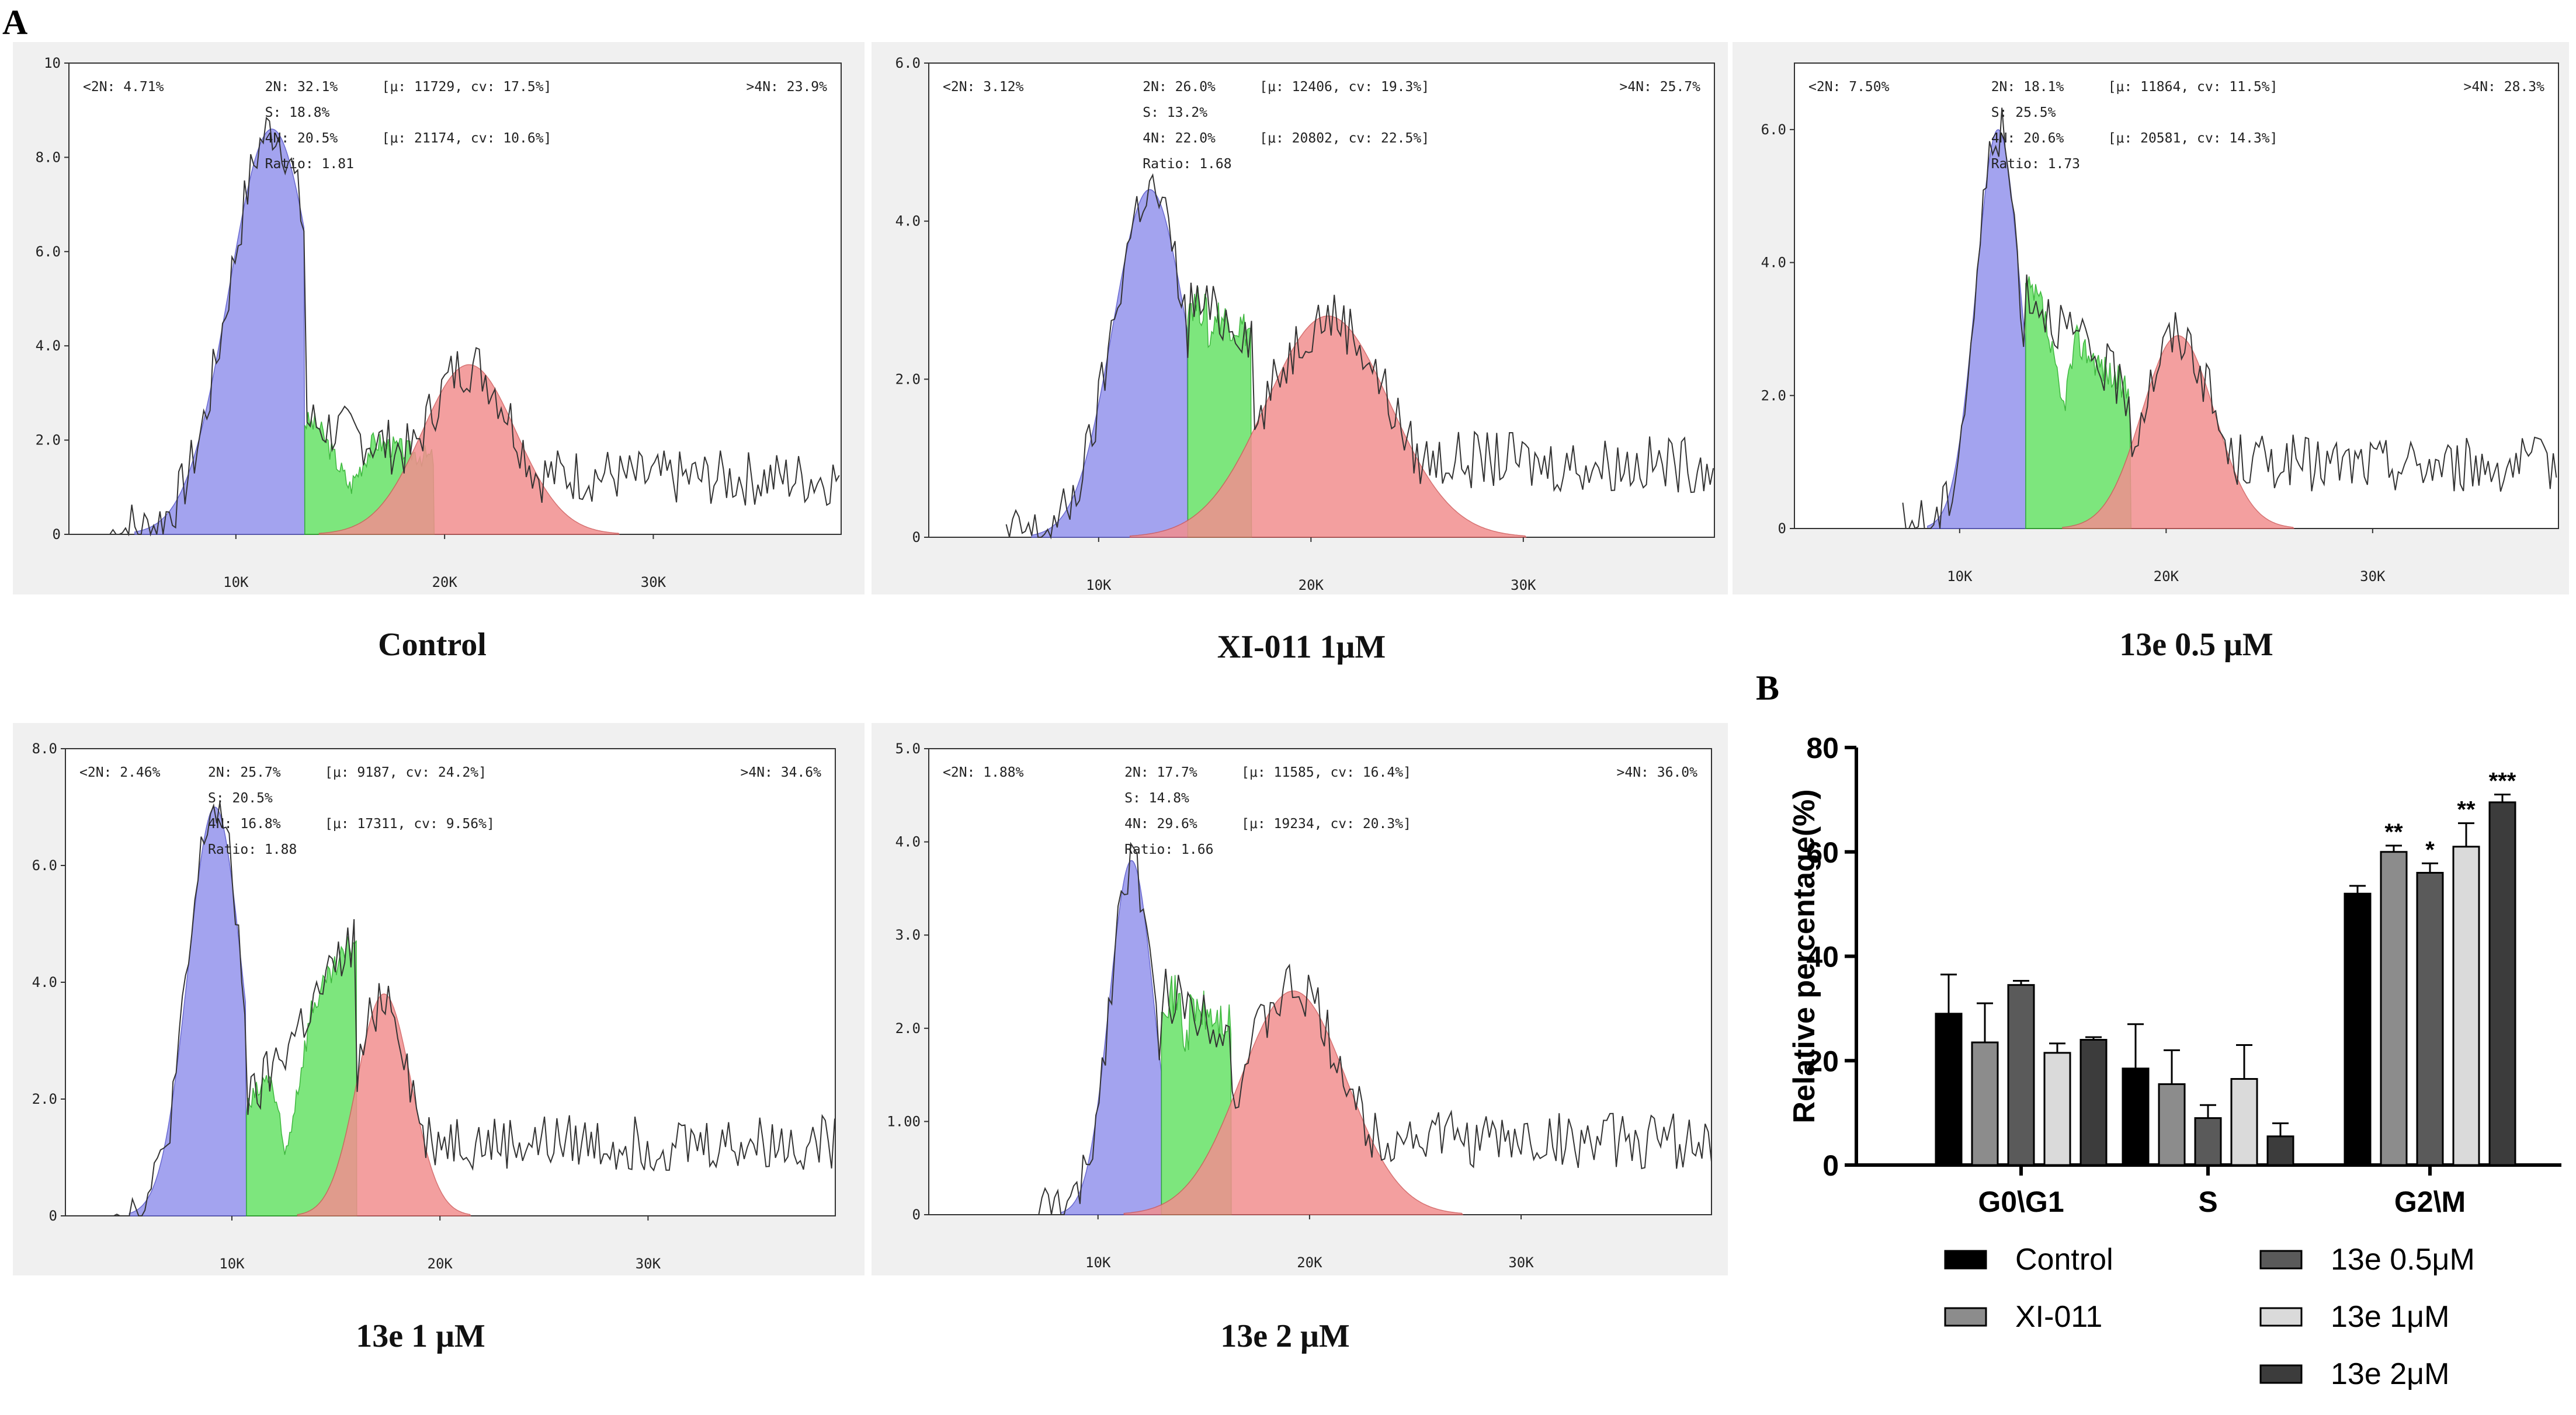 The image size is (2576, 1415). I want to click on histogram-caption: XI-011 1μM, so click(1301, 647).